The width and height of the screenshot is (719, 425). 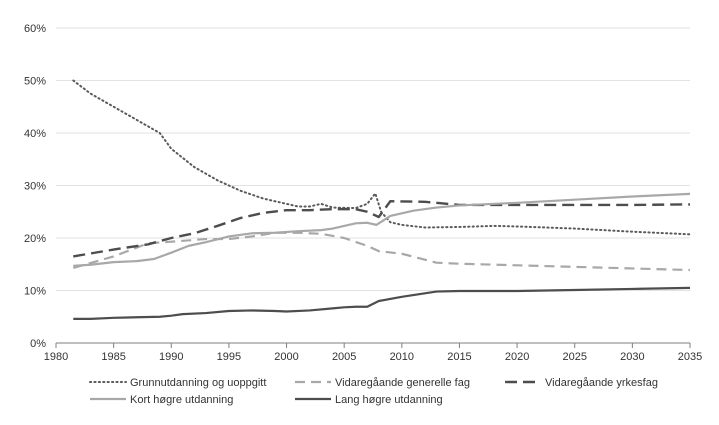 I want to click on y-tick-label: 10%, so click(x=35, y=292).